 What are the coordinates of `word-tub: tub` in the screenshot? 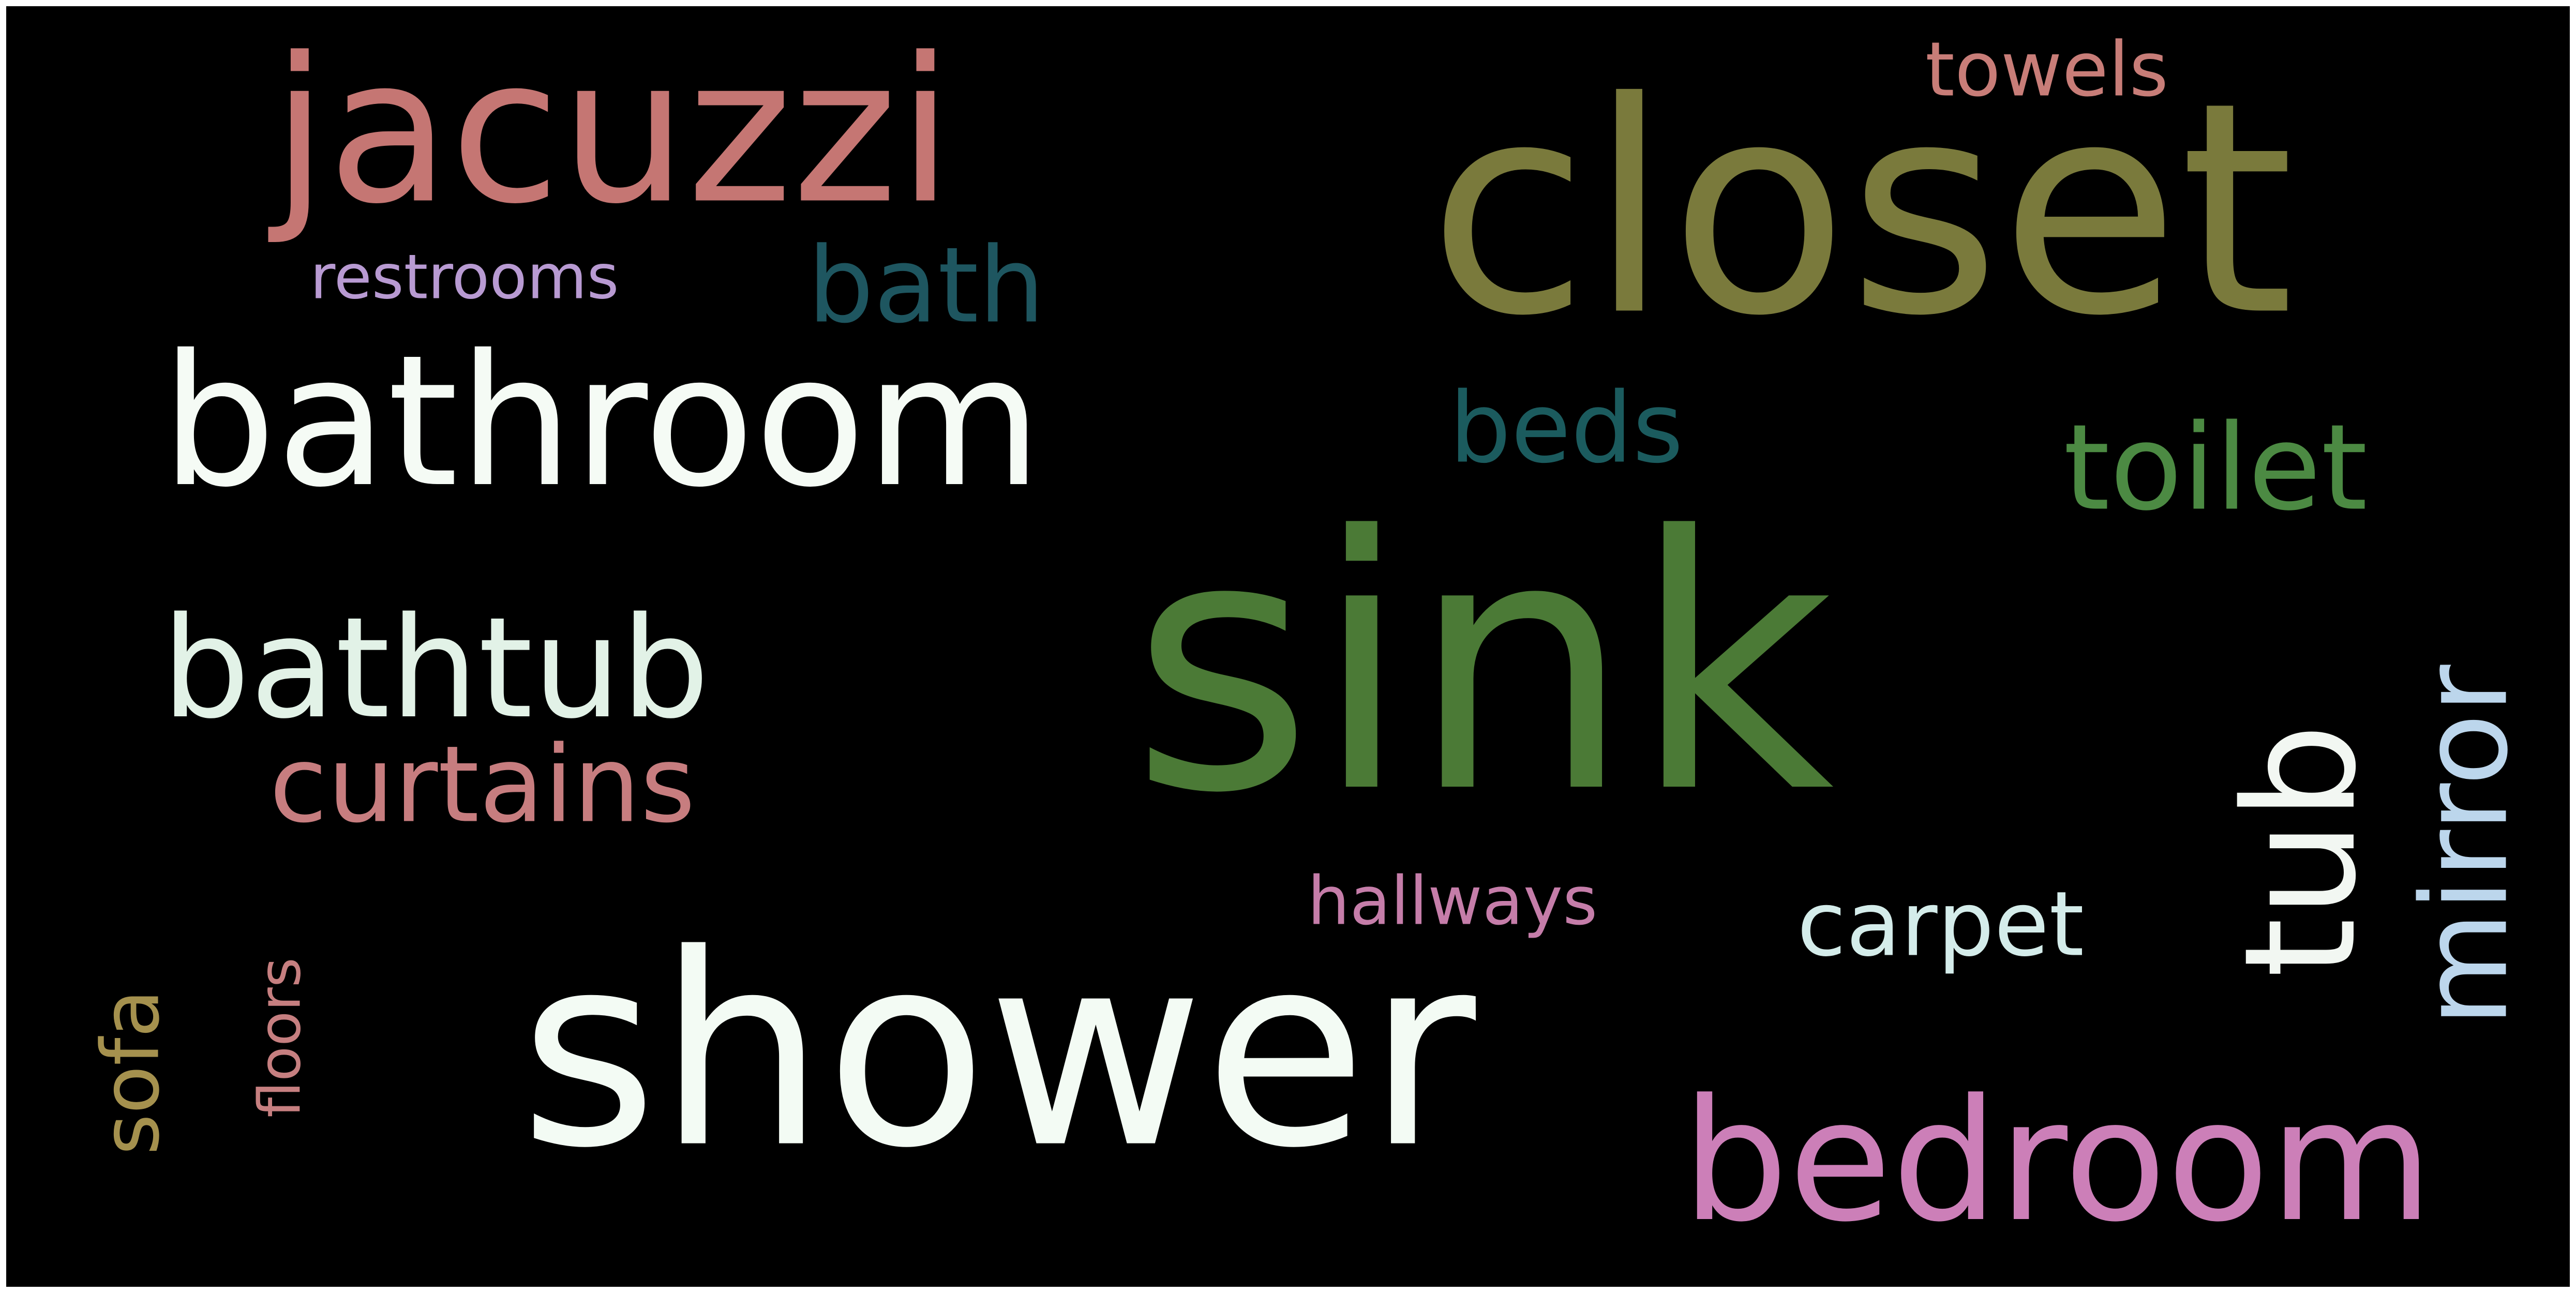 It's located at (2300, 850).